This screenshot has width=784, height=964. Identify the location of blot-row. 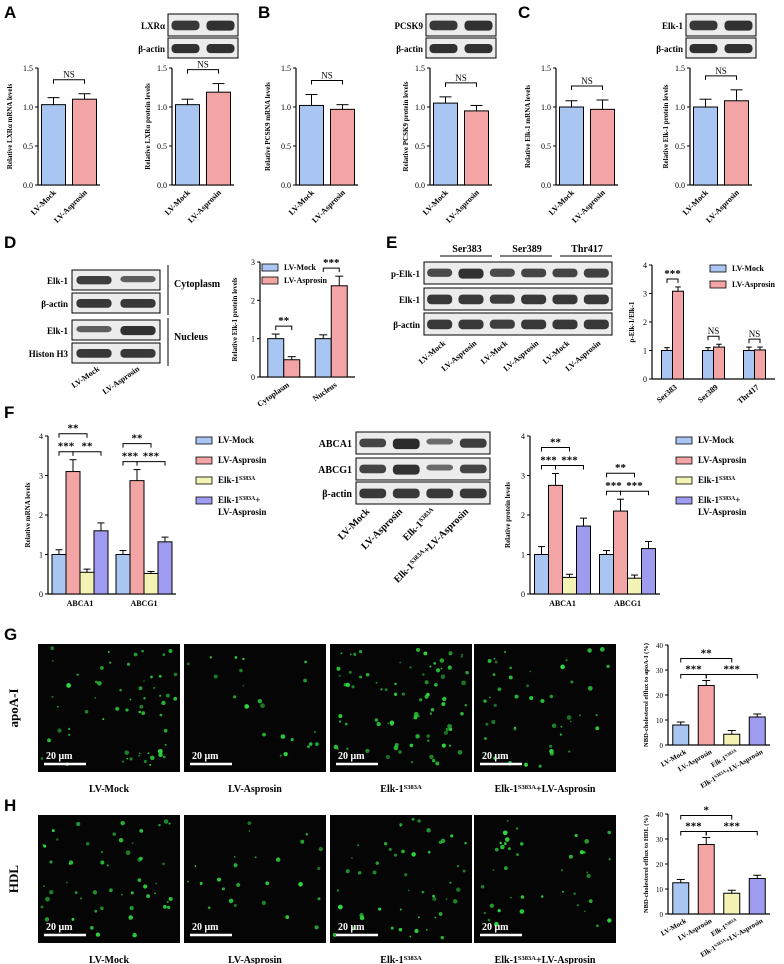
(423, 469).